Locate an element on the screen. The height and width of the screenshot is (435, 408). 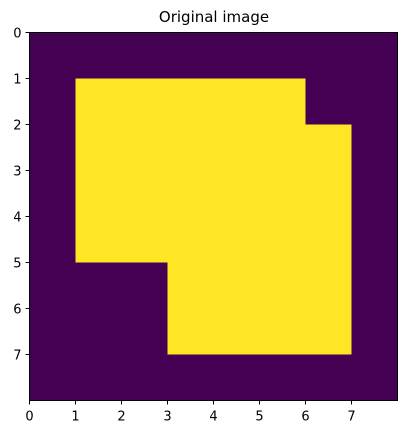
x-tick-label: 7 is located at coordinates (351, 417).